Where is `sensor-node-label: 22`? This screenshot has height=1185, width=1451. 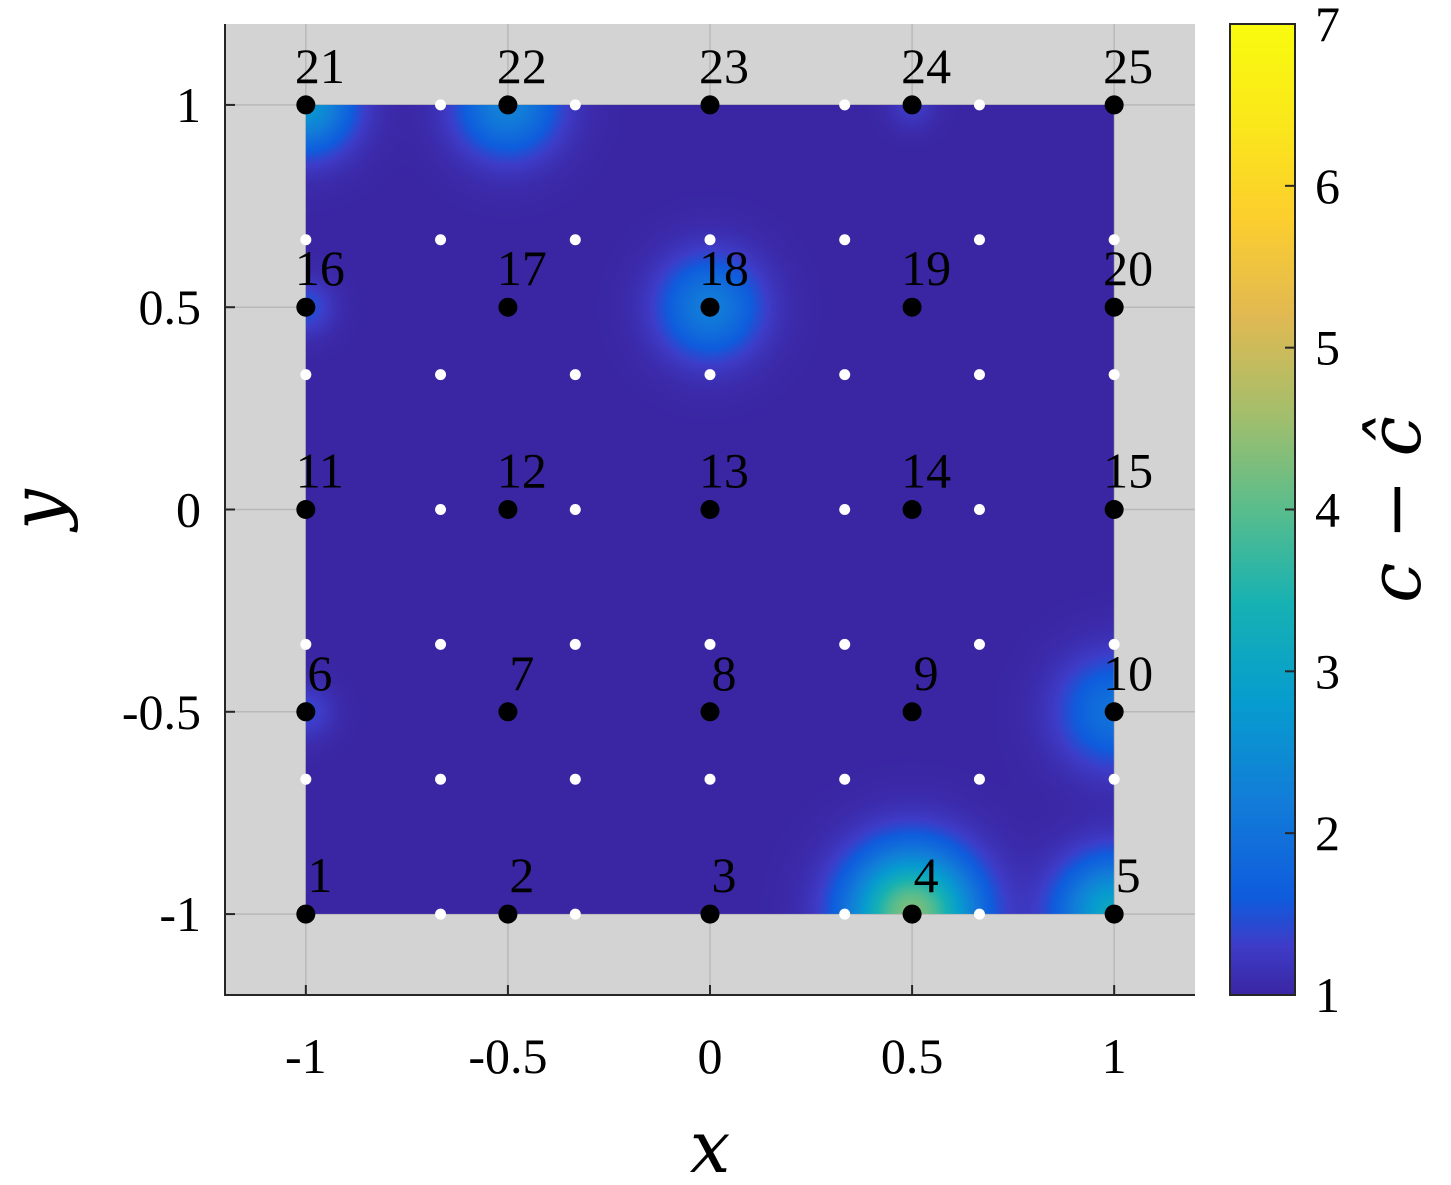 sensor-node-label: 22 is located at coordinates (522, 66).